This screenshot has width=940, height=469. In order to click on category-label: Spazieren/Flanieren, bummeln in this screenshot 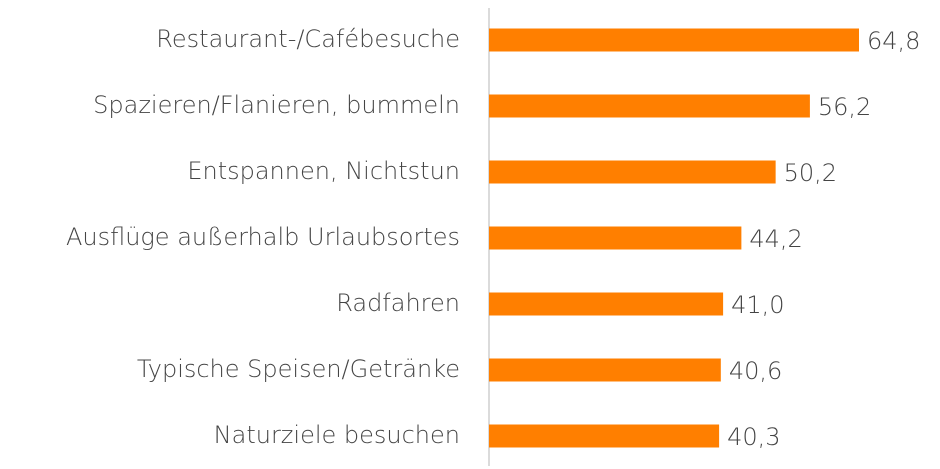, I will do `click(276, 105)`.